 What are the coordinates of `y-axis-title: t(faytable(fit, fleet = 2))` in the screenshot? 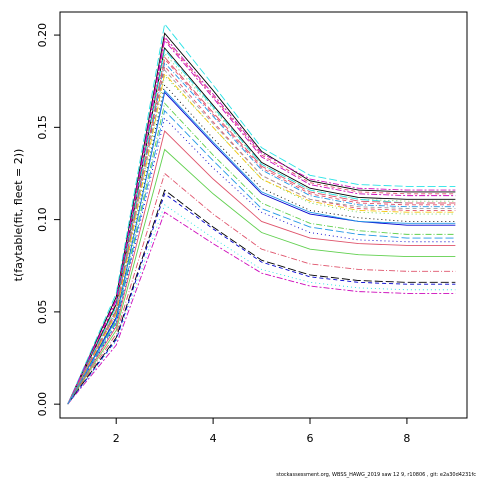 It's located at (18, 215).